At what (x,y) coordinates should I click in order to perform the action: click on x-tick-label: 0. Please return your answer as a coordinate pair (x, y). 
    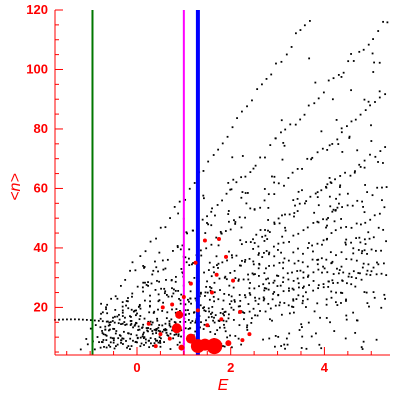
    Looking at the image, I should click on (136, 367).